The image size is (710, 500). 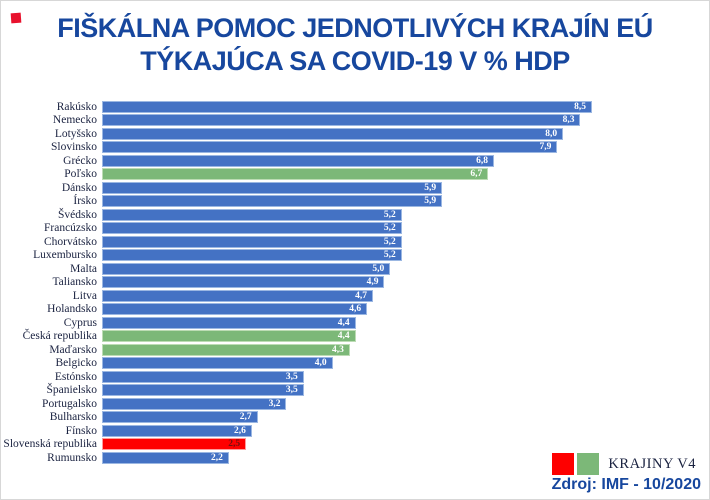 I want to click on country-label: Lotyšsko, so click(x=75, y=133).